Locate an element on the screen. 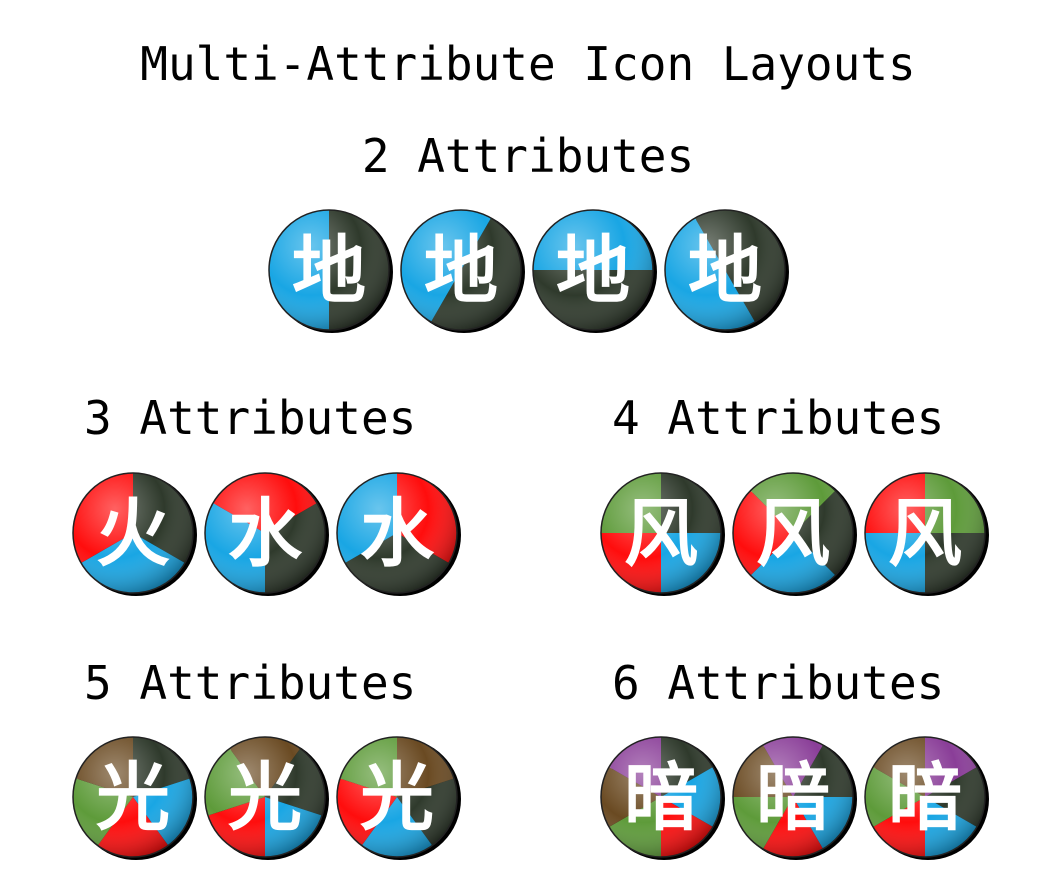 This screenshot has height=894, width=1056. section-title-6-attributes: 6 Attributes is located at coordinates (778, 683).